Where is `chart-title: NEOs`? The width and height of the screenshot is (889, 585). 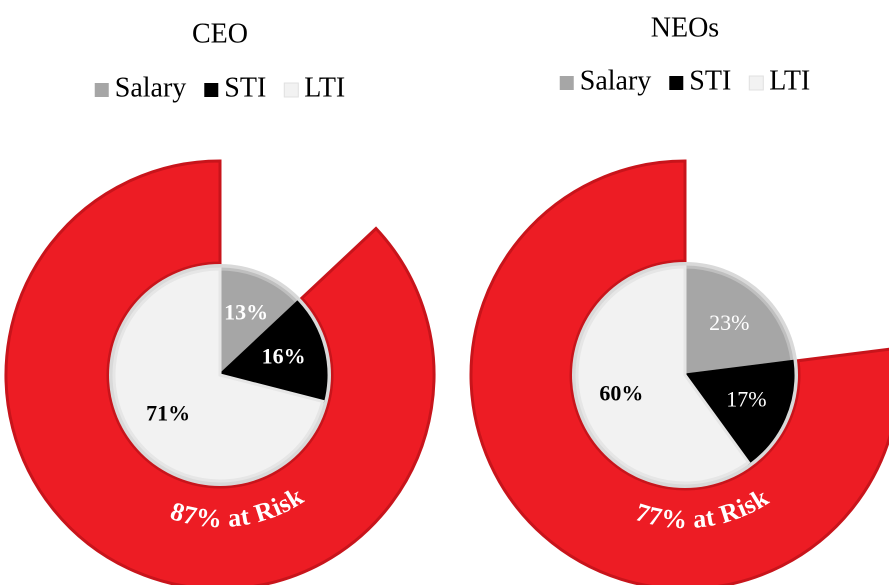 chart-title: NEOs is located at coordinates (685, 27).